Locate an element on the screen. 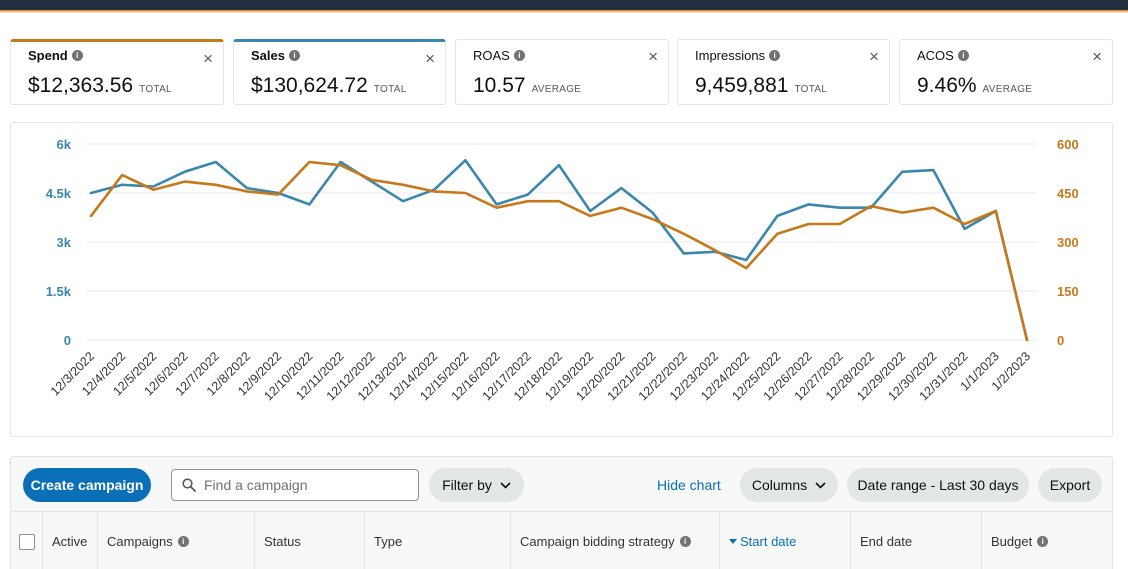 This screenshot has width=1128, height=569. metric-header: Impressions i is located at coordinates (738, 55).